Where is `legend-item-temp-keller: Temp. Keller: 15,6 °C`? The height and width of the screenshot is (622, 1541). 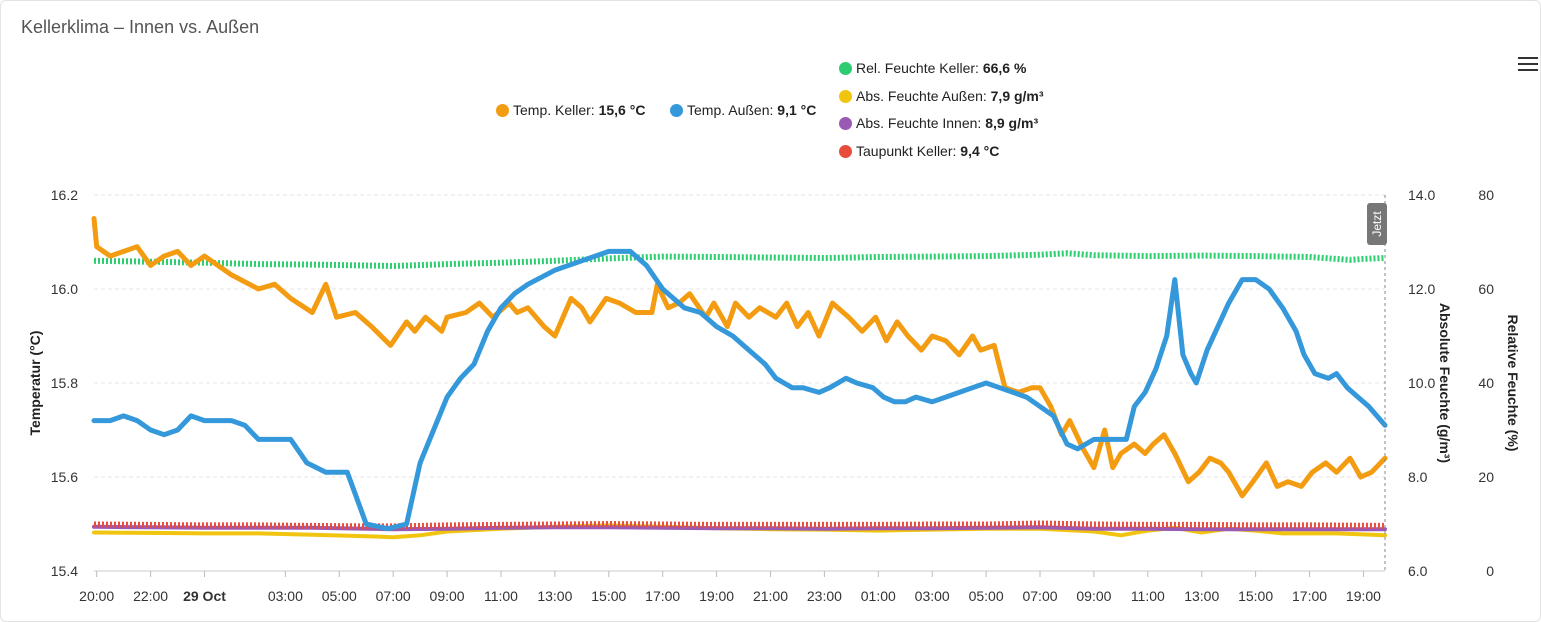 legend-item-temp-keller: Temp. Keller: 15,6 °C is located at coordinates (570, 110).